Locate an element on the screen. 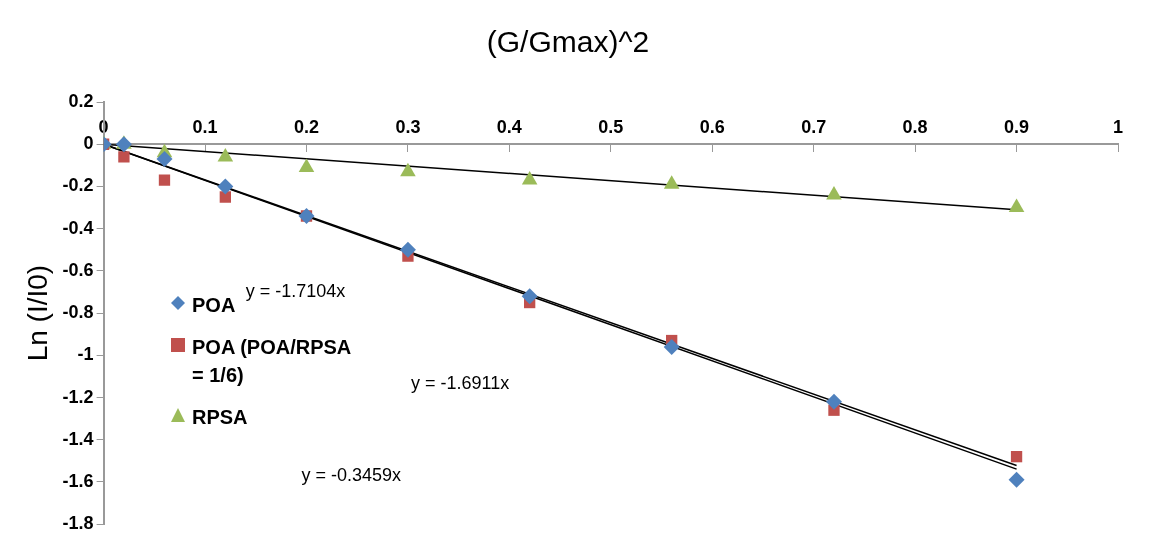  annotation: y = -1.6911x is located at coordinates (460, 382).